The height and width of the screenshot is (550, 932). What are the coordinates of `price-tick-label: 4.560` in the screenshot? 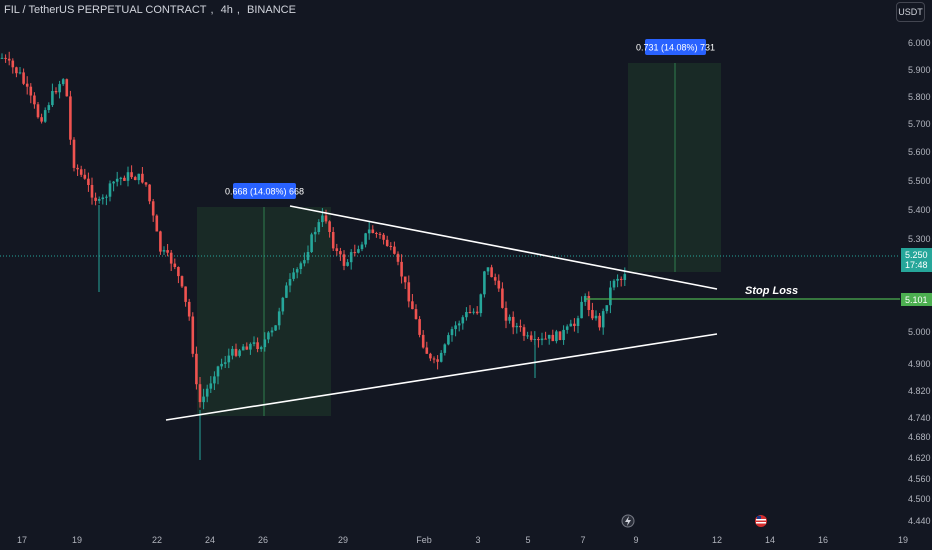 It's located at (919, 479).